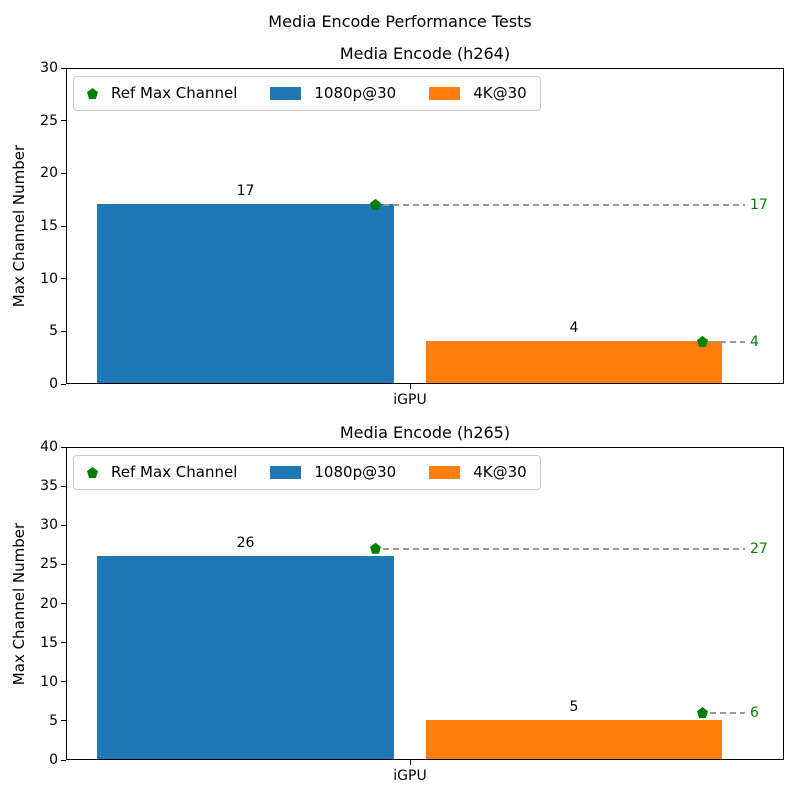 Image resolution: width=800 pixels, height=800 pixels. Describe the element at coordinates (574, 328) in the screenshot. I see `bar-value-label: 4` at that location.